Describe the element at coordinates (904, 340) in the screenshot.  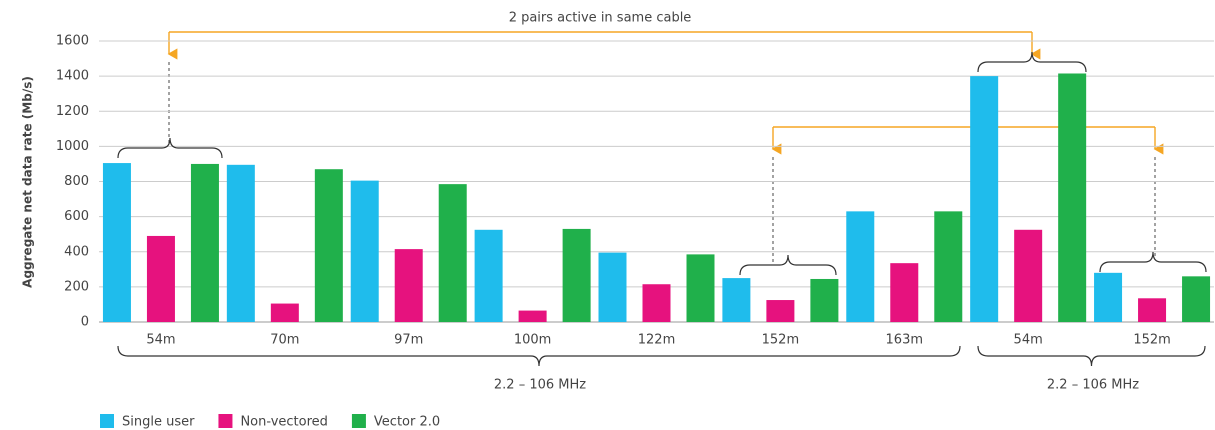
I see `x-tick-label: 163m` at that location.